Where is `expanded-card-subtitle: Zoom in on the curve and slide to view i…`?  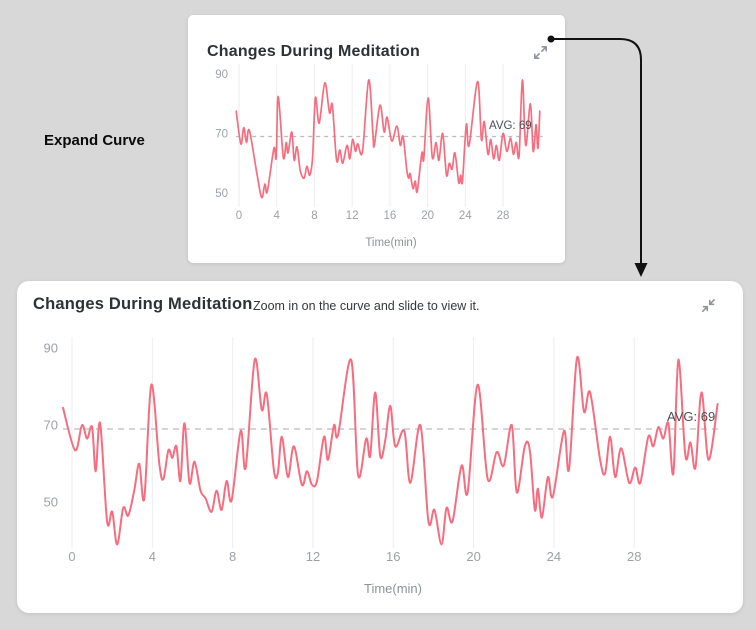 expanded-card-subtitle: Zoom in on the curve and slide to view i… is located at coordinates (366, 306).